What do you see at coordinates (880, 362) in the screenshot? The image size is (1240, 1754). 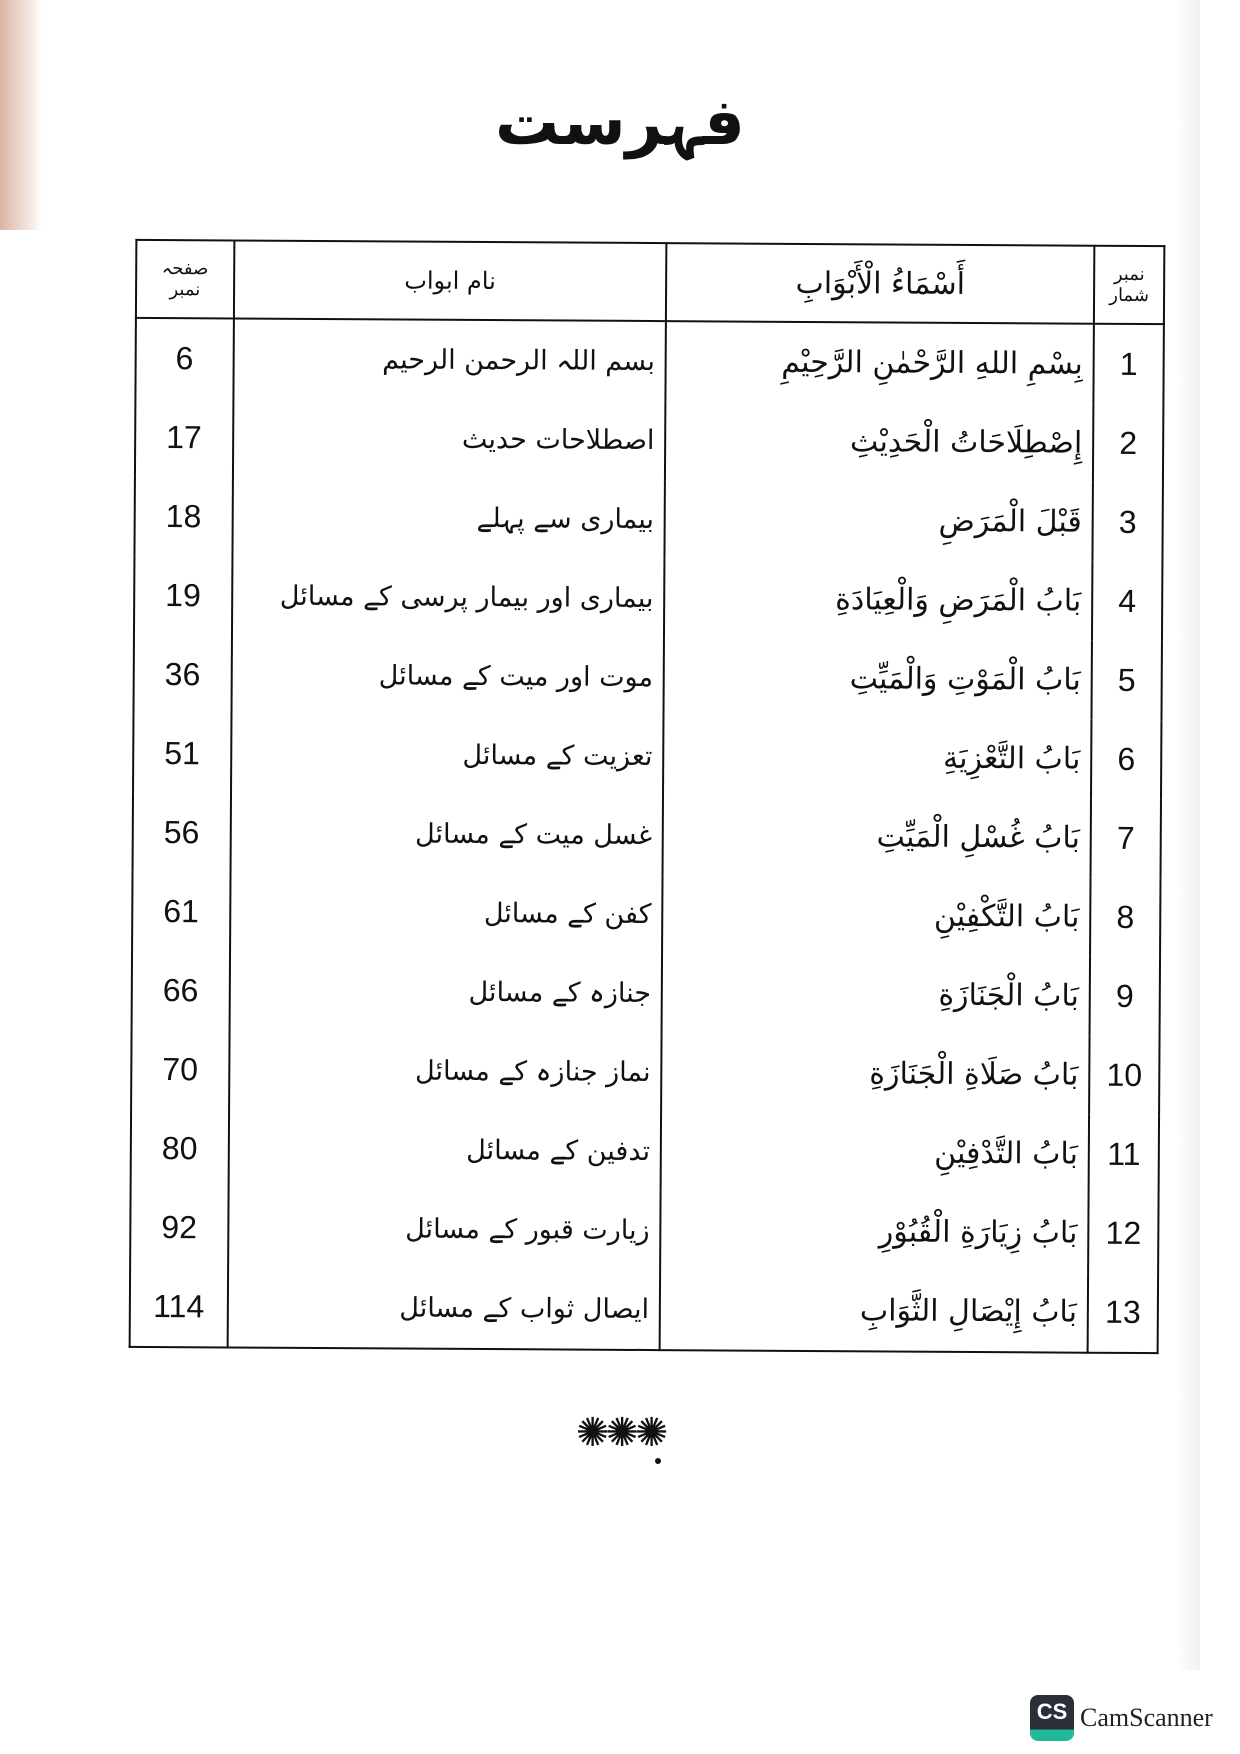 I see `arabic-title-cell: بِسْمِ اللهِ الرَّحْمٰنِ الرَّحِيْمِ` at bounding box center [880, 362].